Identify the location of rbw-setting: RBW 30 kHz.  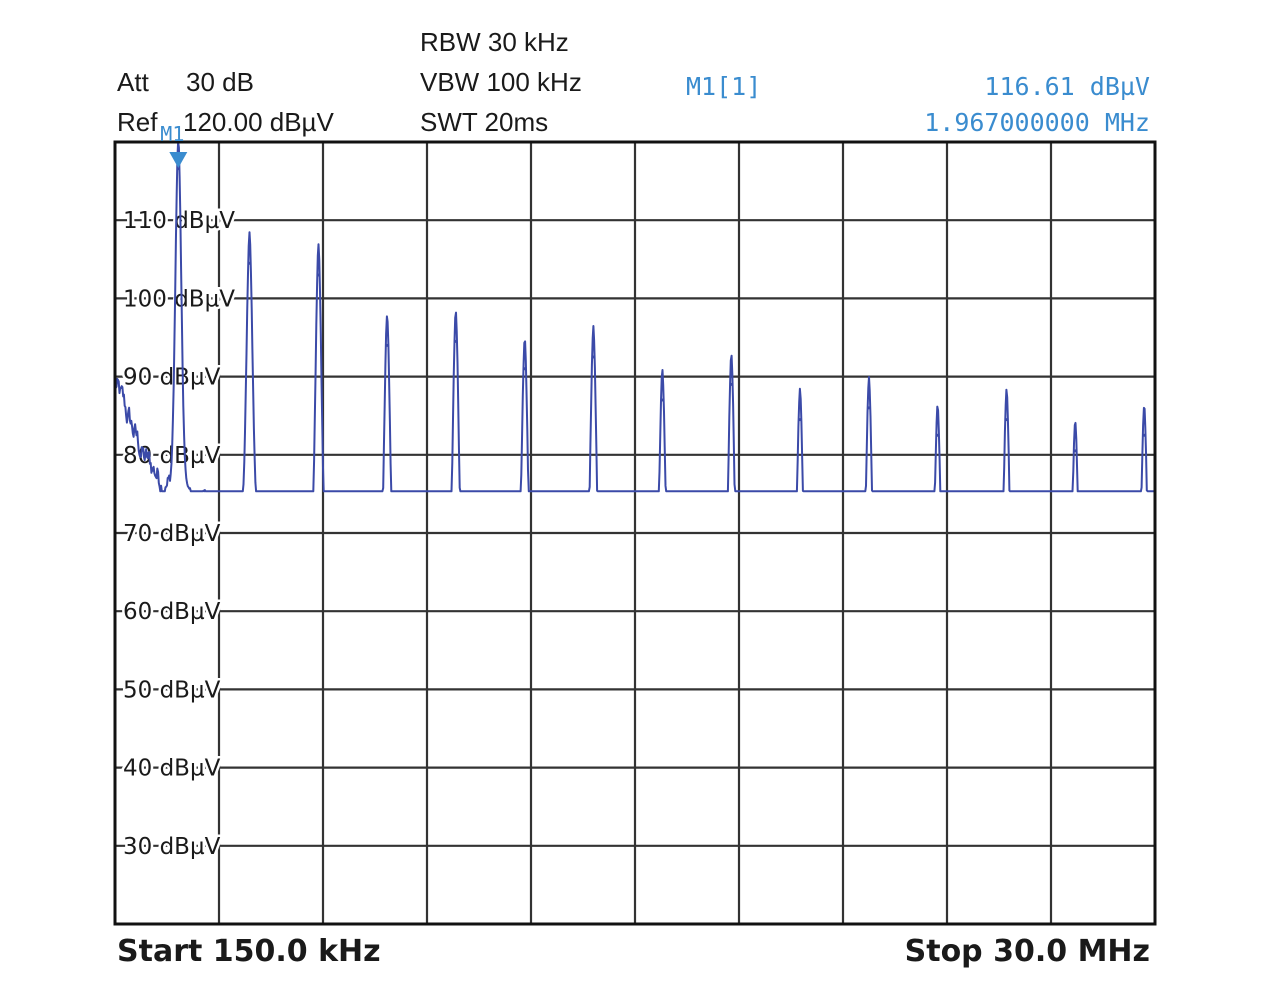
(494, 42).